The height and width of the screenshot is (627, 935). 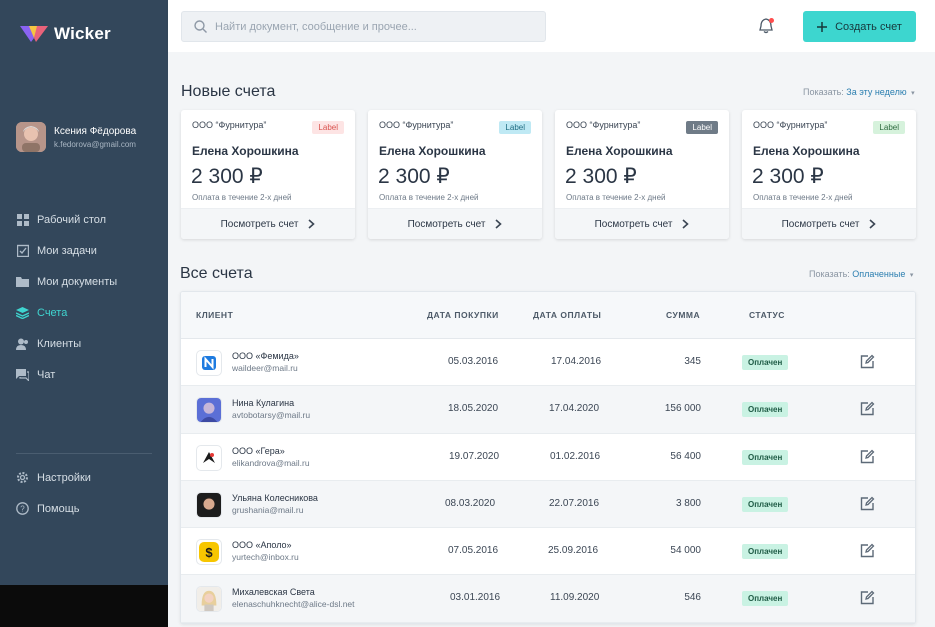 I want to click on topbar: Создать счет, so click(x=551, y=26).